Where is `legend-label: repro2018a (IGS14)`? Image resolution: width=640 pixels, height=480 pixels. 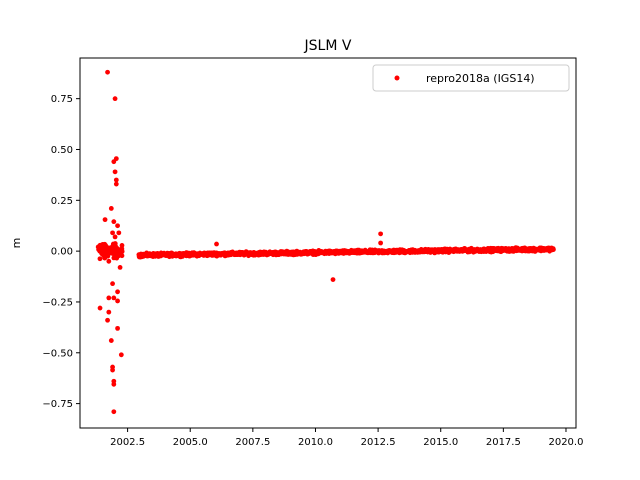
legend-label: repro2018a (IGS14) is located at coordinates (480, 78).